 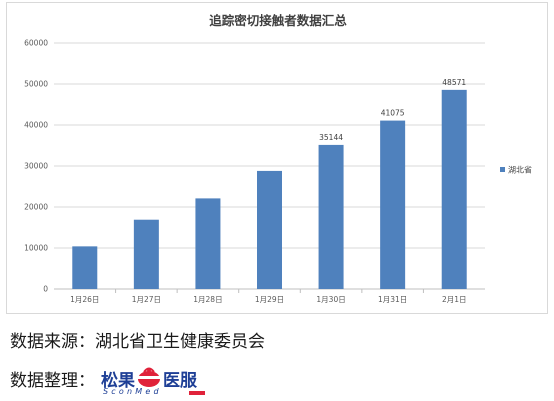 I want to click on y-tick-label: 60000, so click(x=36, y=43).